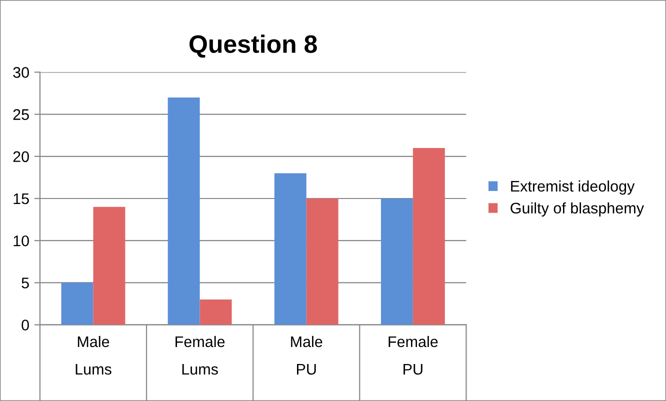  Describe the element at coordinates (253, 46) in the screenshot. I see `chart-title: Question 8` at that location.